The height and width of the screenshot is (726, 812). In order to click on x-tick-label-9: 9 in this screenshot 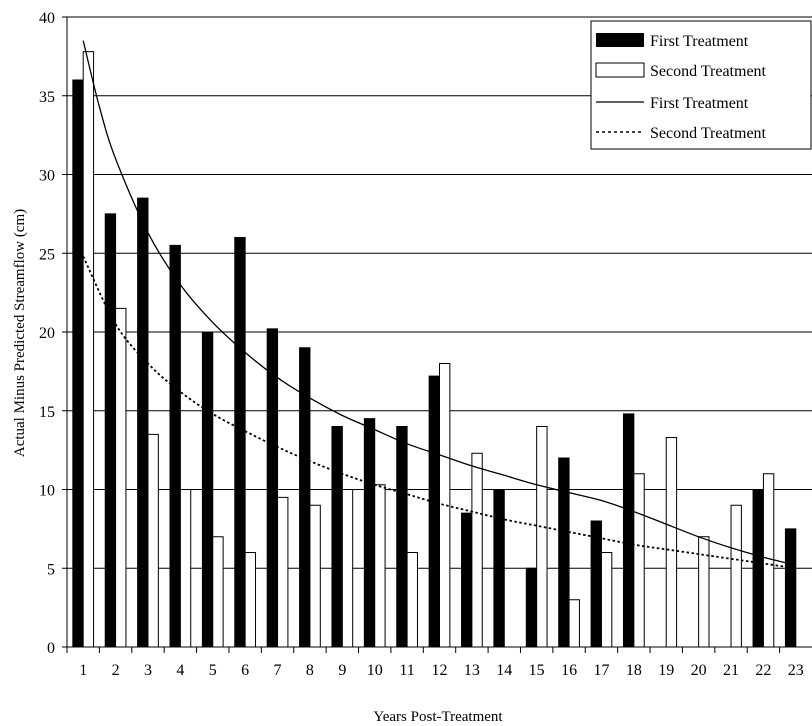, I will do `click(342, 670)`.